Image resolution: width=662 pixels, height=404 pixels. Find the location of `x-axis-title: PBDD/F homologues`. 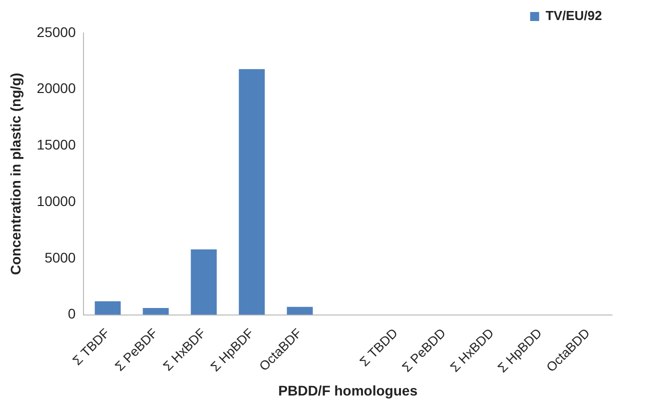

x-axis-title: PBDD/F homologues is located at coordinates (348, 390).